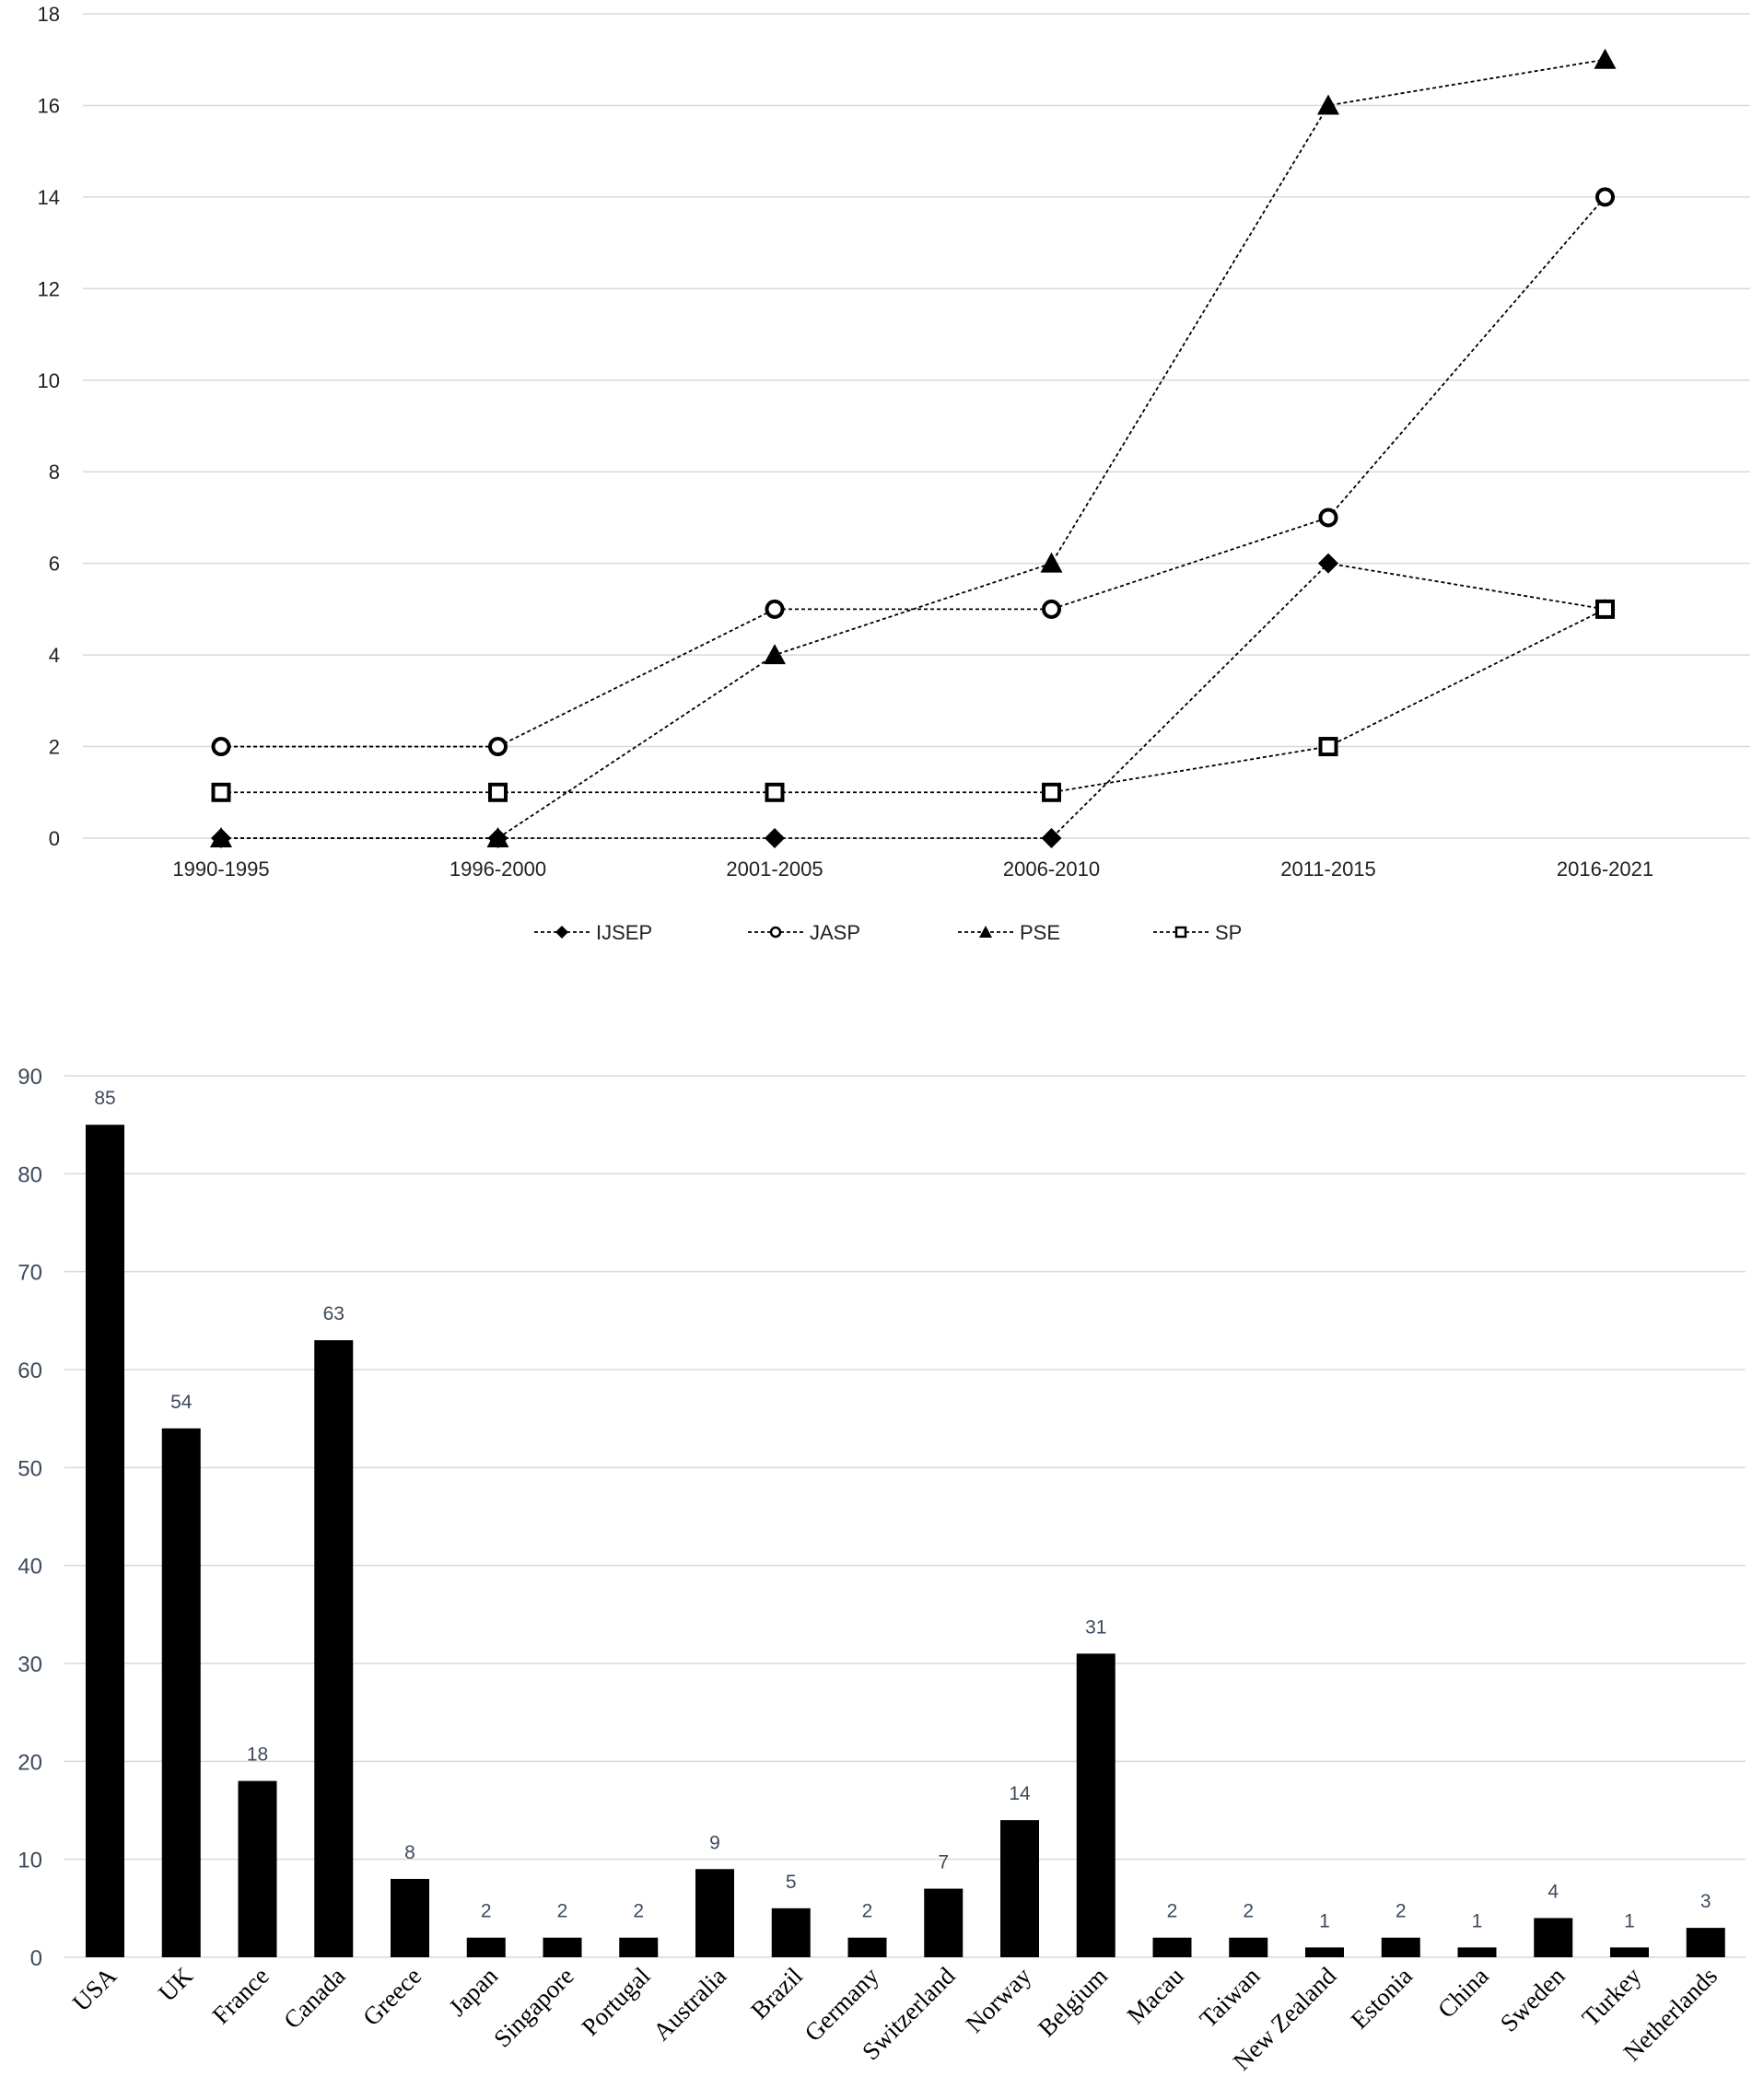 This screenshot has height=2100, width=1752. What do you see at coordinates (473, 1992) in the screenshot?
I see `x-tick-label-japan: Japan` at bounding box center [473, 1992].